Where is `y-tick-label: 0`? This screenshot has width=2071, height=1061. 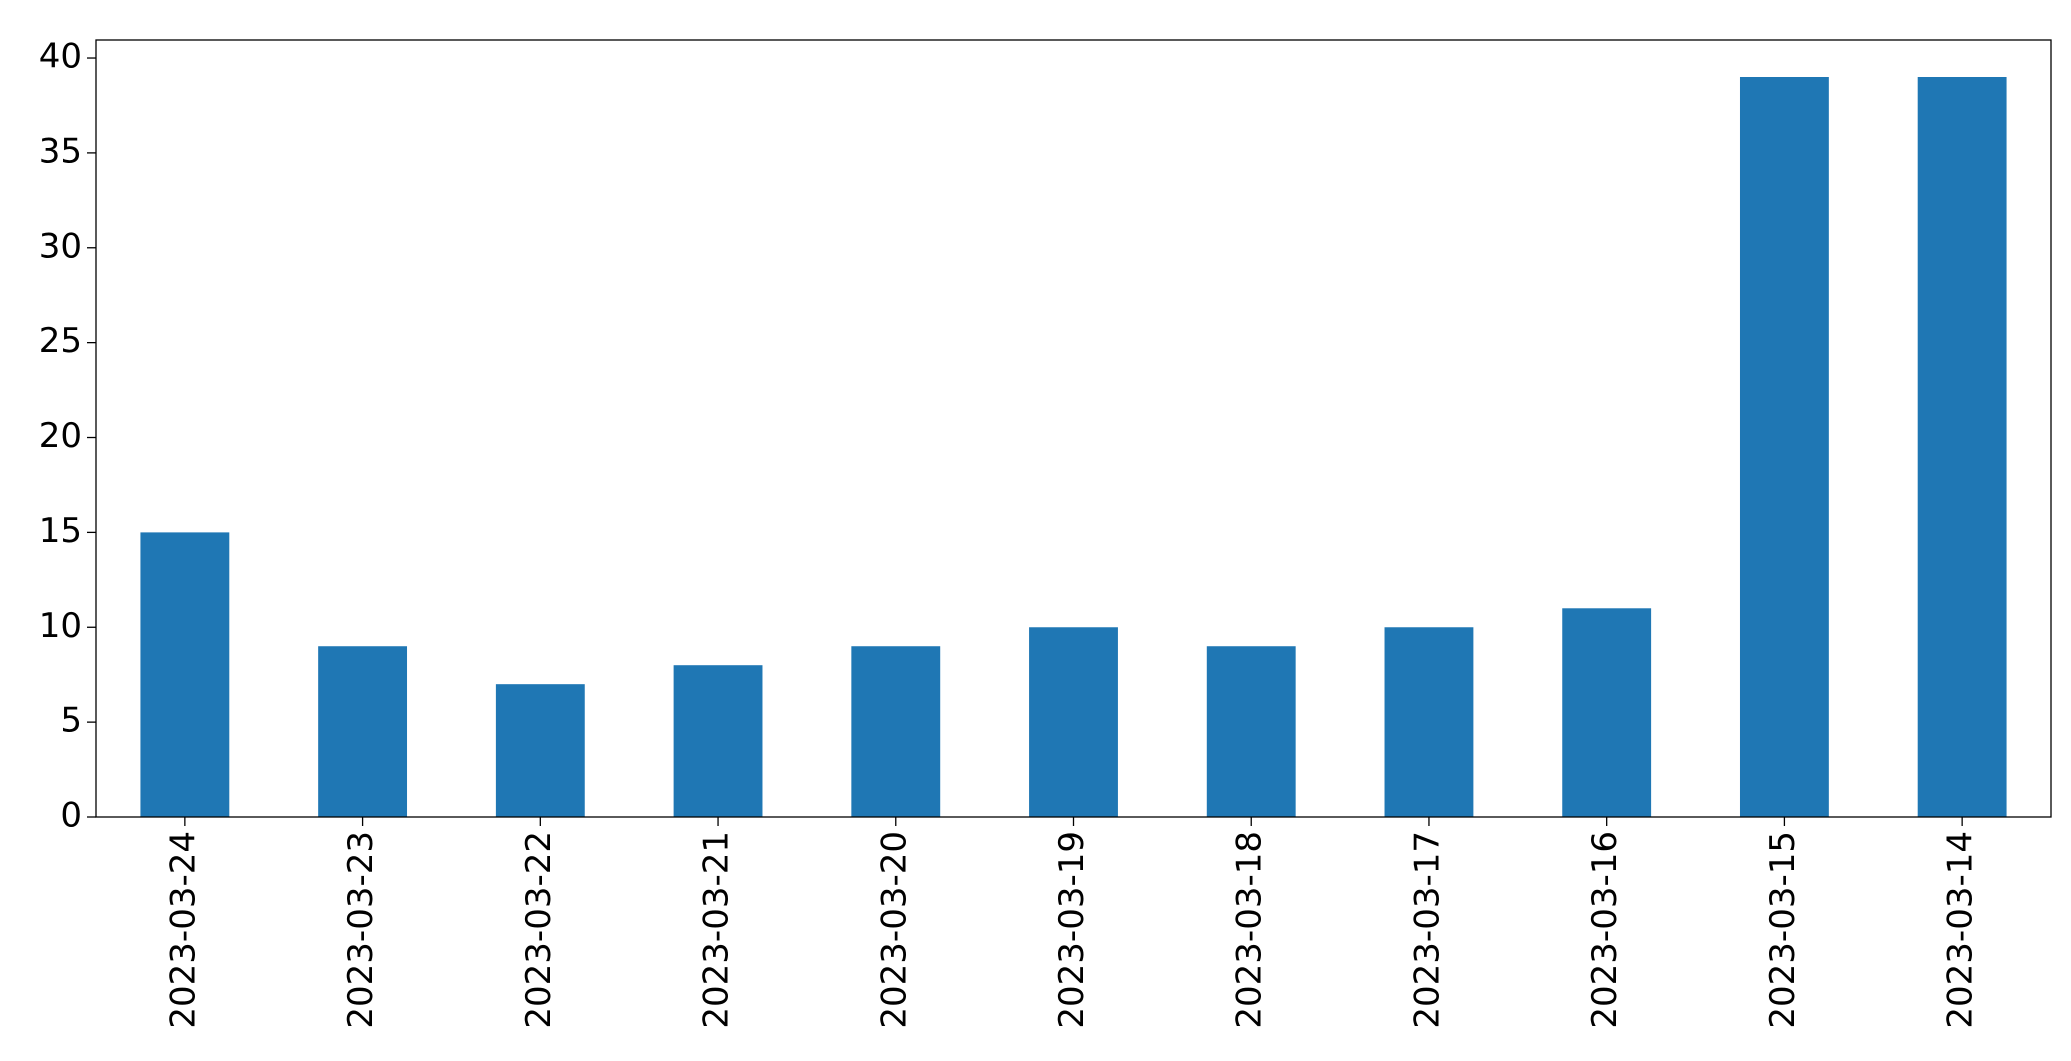
y-tick-label: 0 is located at coordinates (71, 816).